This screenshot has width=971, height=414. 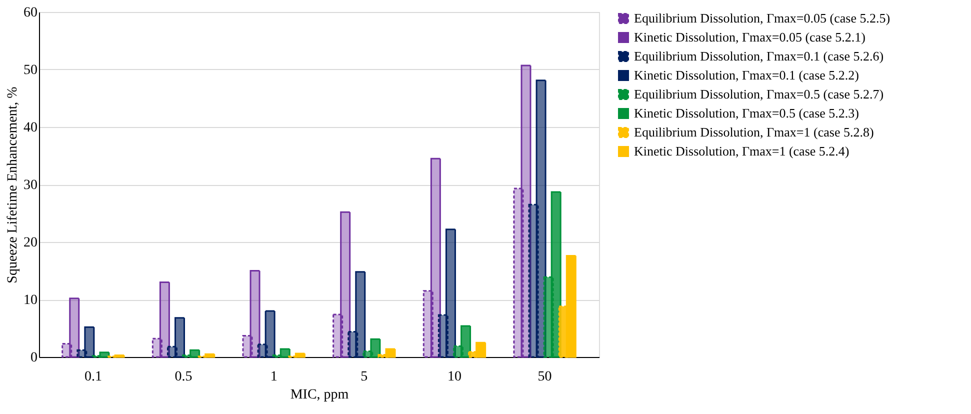 What do you see at coordinates (183, 377) in the screenshot?
I see `x-tick-label: 0.5` at bounding box center [183, 377].